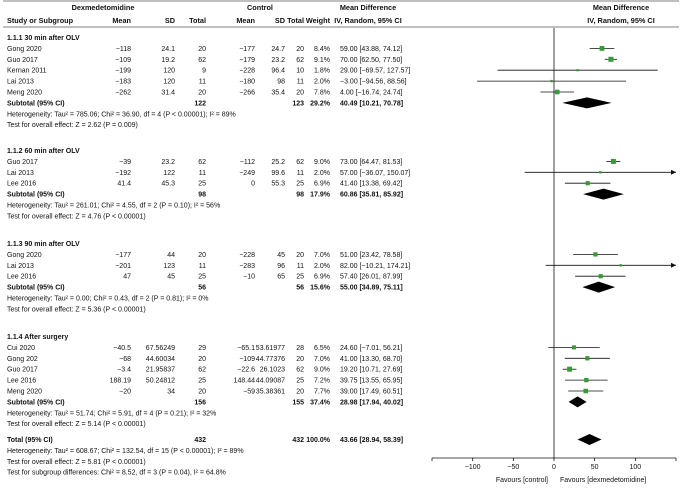 The height and width of the screenshot is (498, 682). I want to click on study-1-5-mean2: −266, so click(247, 93).